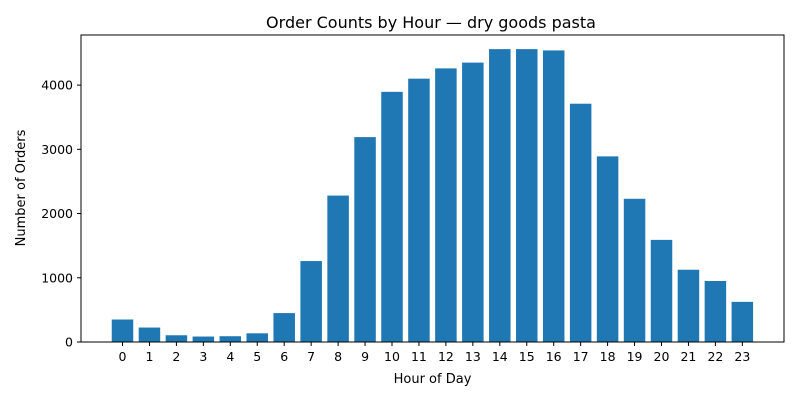  What do you see at coordinates (392, 356) in the screenshot?
I see `x-tick-label: 10` at bounding box center [392, 356].